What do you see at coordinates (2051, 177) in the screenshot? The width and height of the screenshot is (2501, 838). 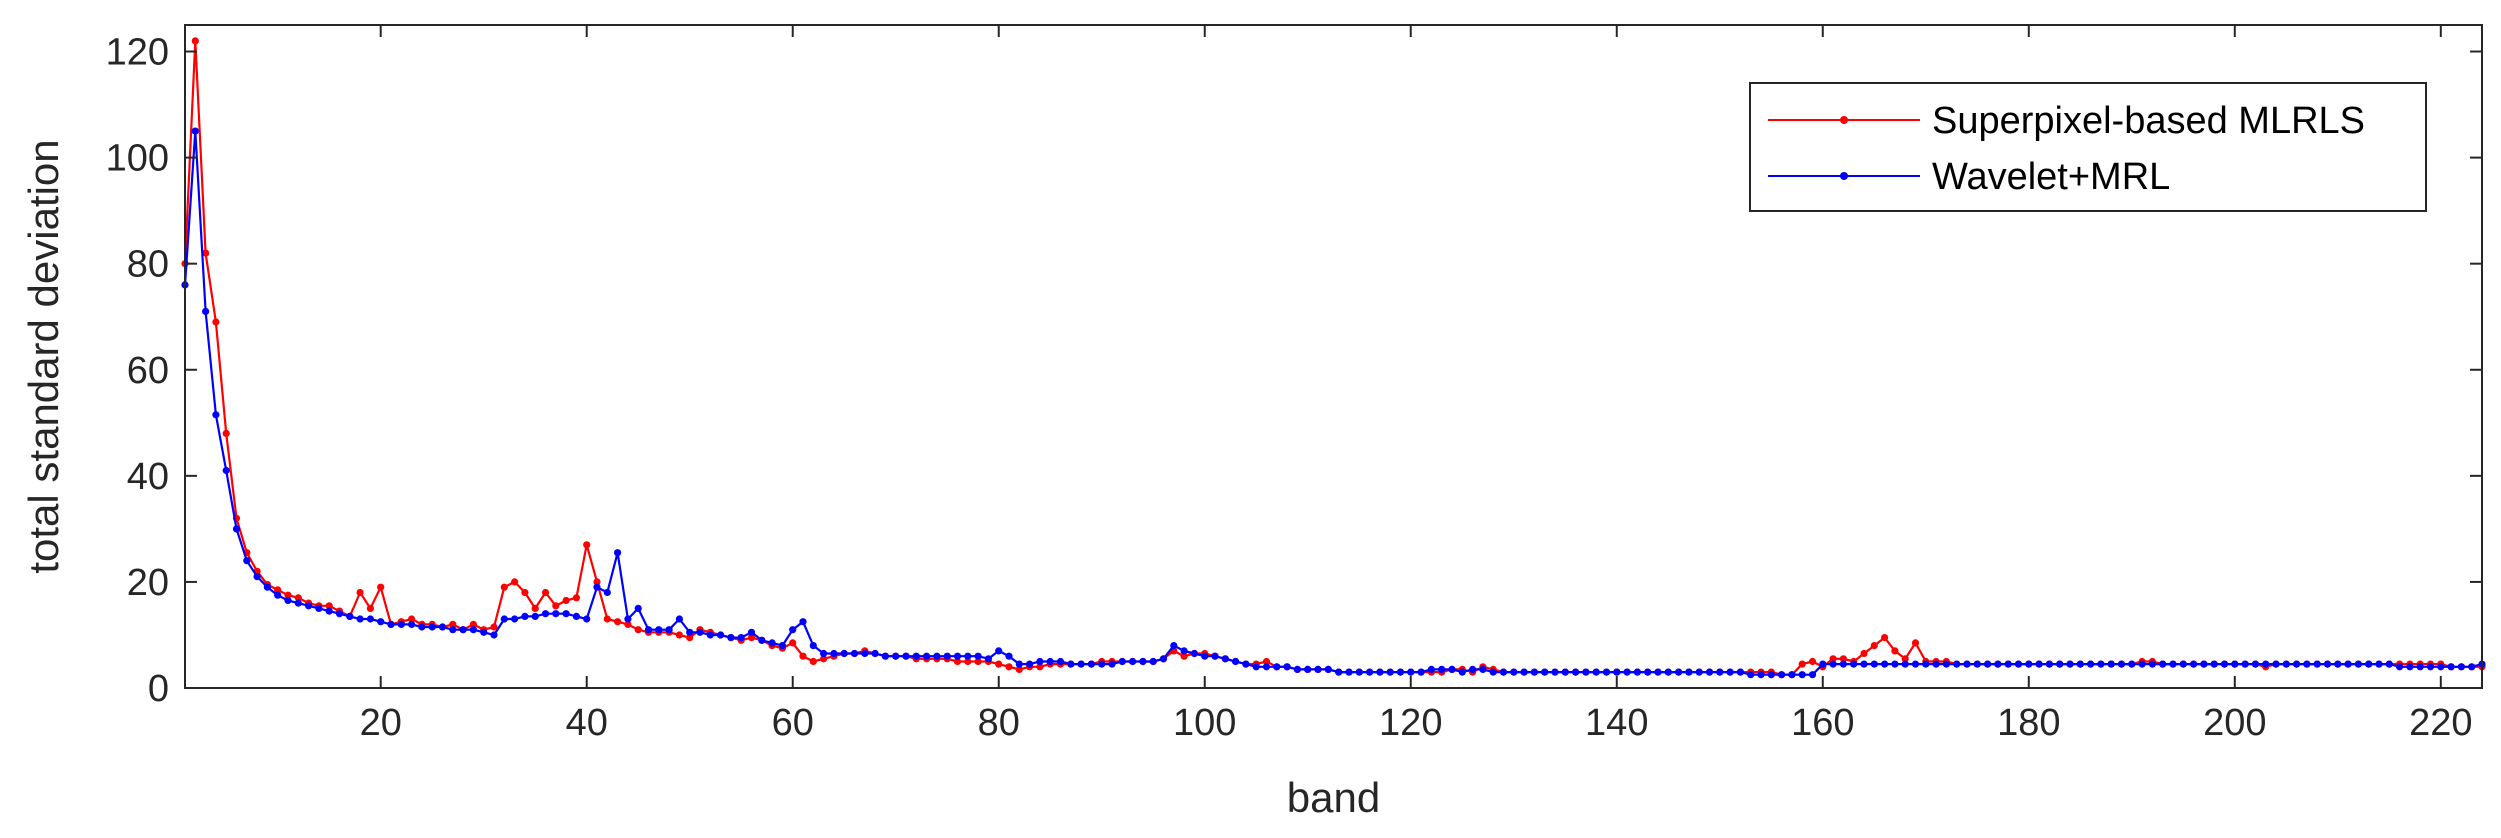 I see `legend-entry-wavelet: Wavelet+MRL` at bounding box center [2051, 177].